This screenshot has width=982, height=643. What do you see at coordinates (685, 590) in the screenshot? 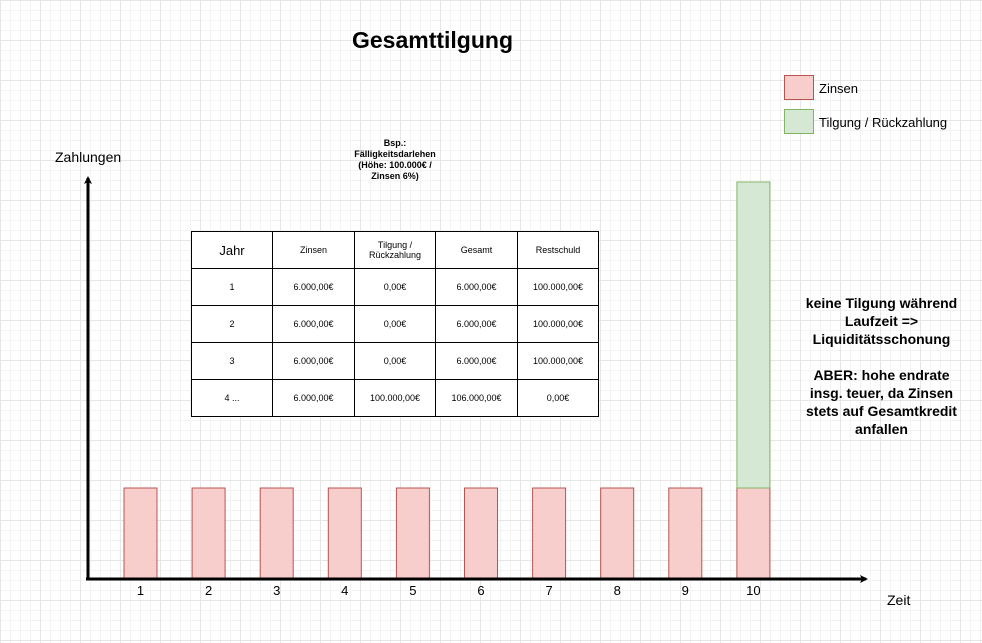
I see `x-tick-label: 9` at bounding box center [685, 590].